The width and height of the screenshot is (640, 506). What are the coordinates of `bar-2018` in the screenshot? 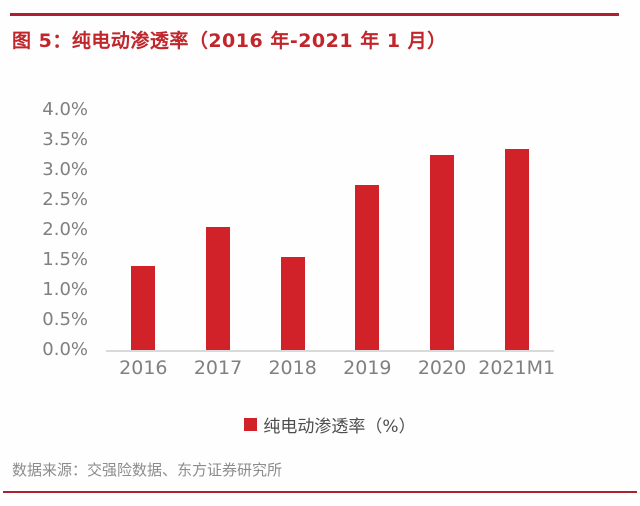 It's located at (293, 303).